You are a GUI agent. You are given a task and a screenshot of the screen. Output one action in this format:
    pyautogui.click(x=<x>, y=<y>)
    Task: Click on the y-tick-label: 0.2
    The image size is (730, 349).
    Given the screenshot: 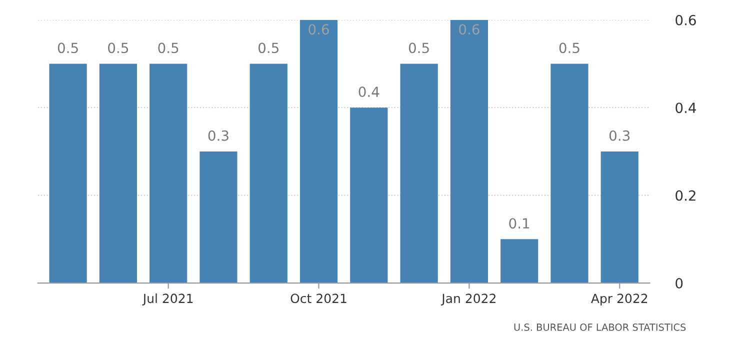 What is the action you would take?
    pyautogui.click(x=686, y=195)
    